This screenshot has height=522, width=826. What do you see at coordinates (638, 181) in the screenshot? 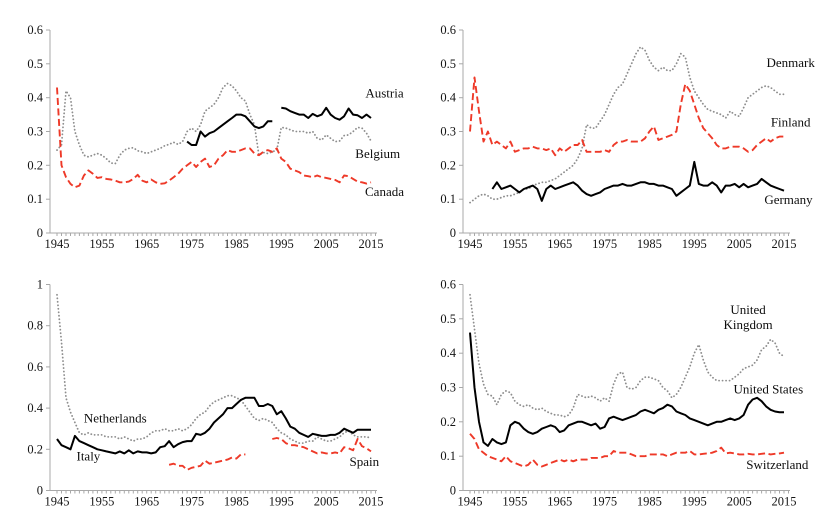
I see `series-line-germany` at bounding box center [638, 181].